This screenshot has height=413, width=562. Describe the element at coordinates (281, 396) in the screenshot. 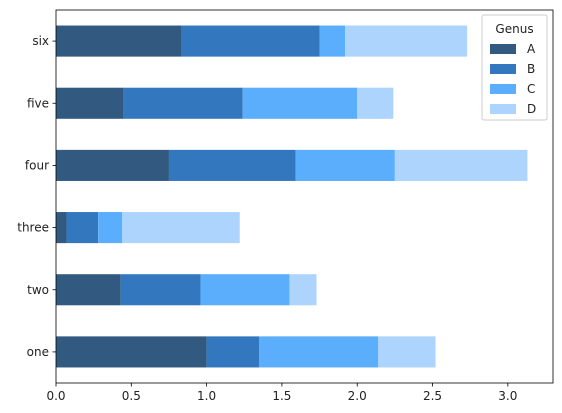

I see `x-tick-label: 1.5` at that location.